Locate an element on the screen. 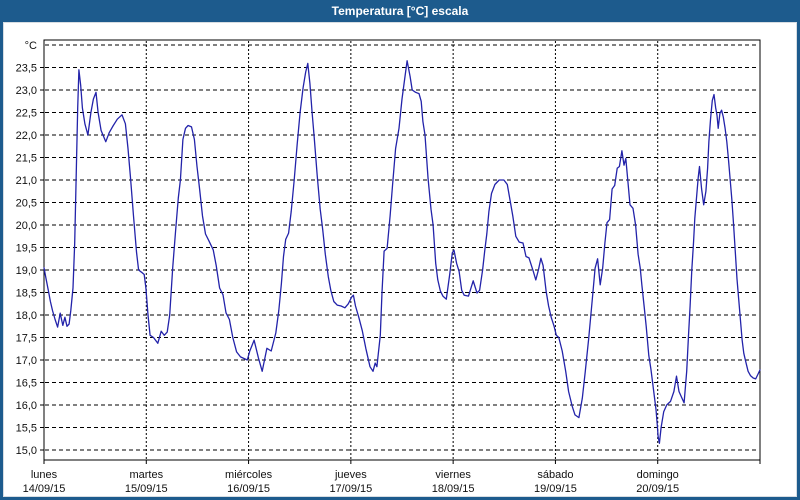 This screenshot has width=800, height=500. y-tick-label: 16,0 is located at coordinates (26, 406).